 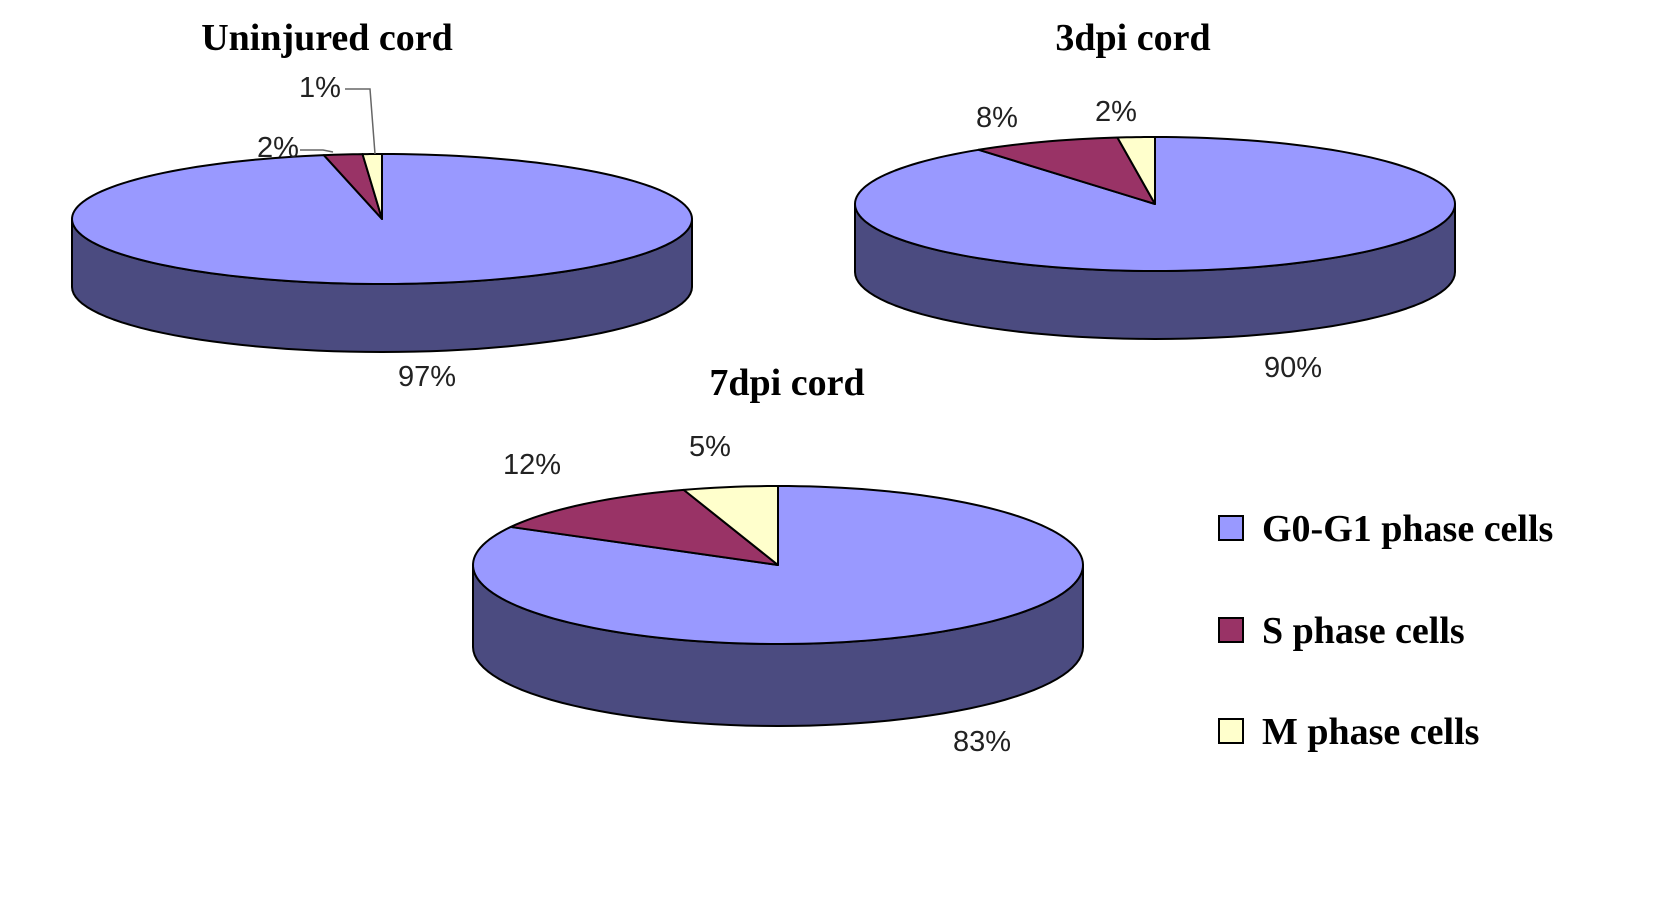 I want to click on legend-label-1: G0-G1 phase cells, so click(x=1407, y=529).